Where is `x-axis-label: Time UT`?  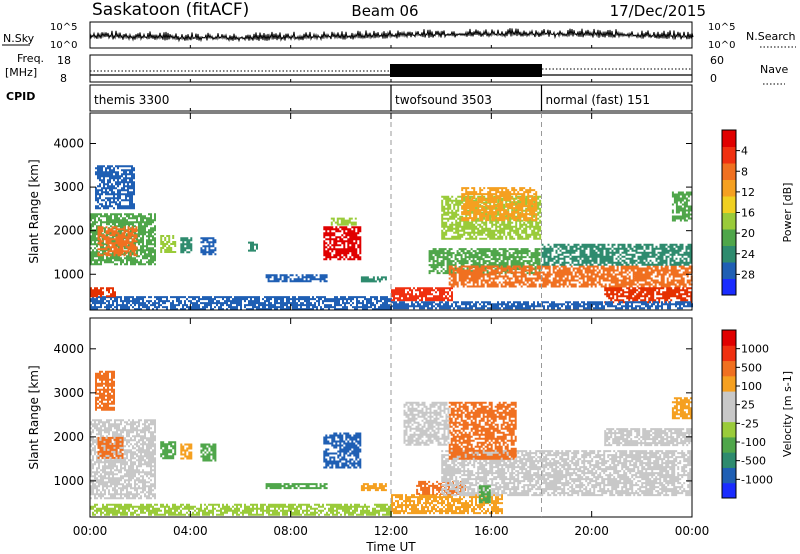 x-axis-label: Time UT is located at coordinates (390, 547).